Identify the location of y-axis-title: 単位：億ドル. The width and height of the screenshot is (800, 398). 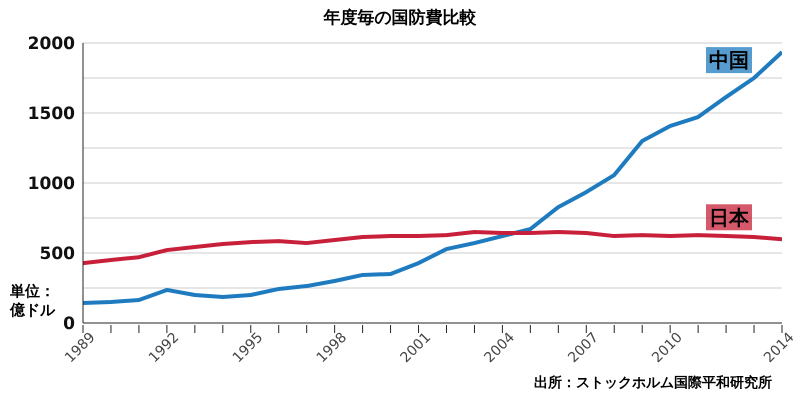
(32, 300).